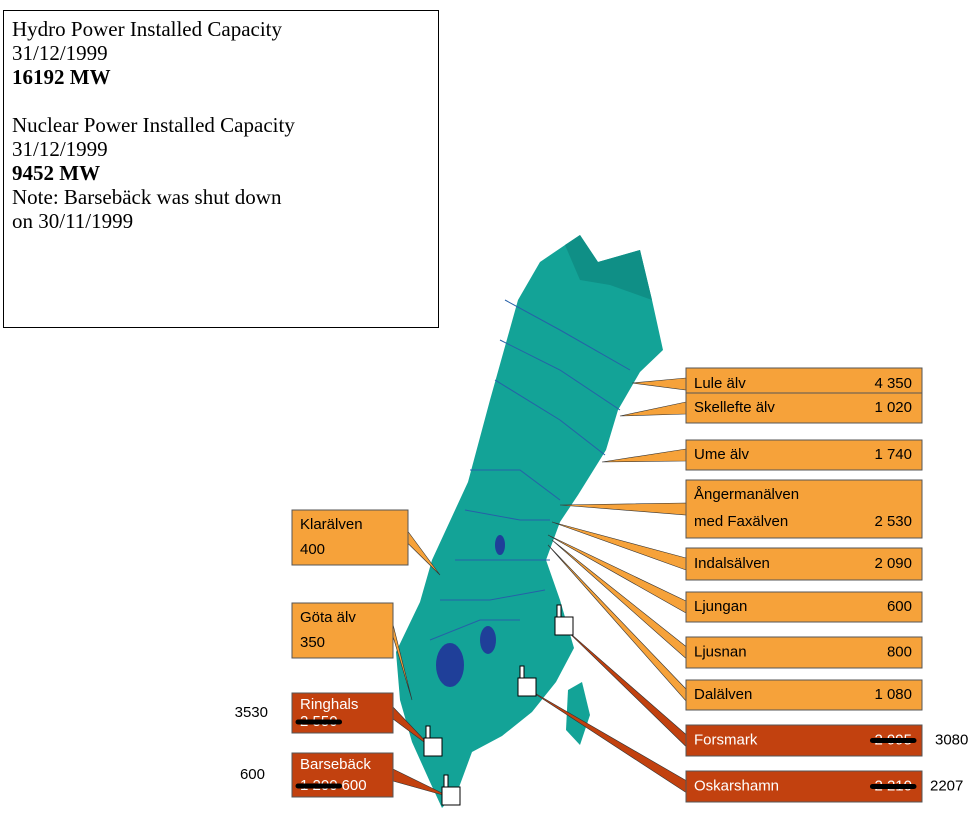  I want to click on plant-name: Barsebäck, so click(335, 764).